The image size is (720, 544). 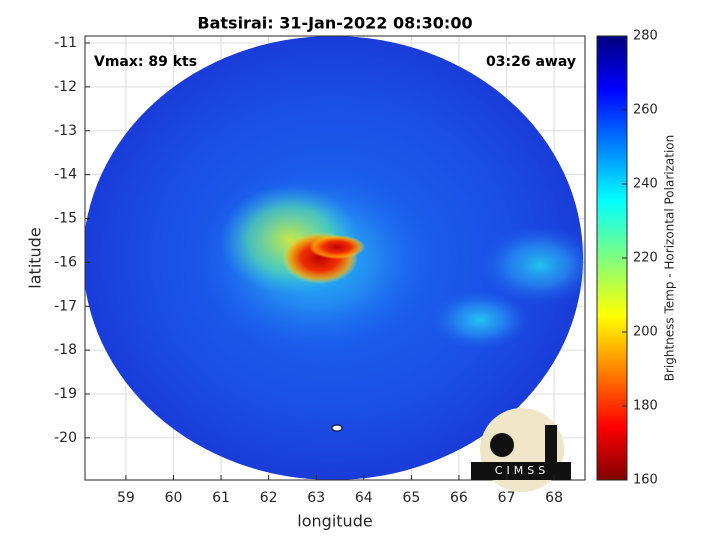 What do you see at coordinates (65, 131) in the screenshot?
I see `y-tick-label: -13` at bounding box center [65, 131].